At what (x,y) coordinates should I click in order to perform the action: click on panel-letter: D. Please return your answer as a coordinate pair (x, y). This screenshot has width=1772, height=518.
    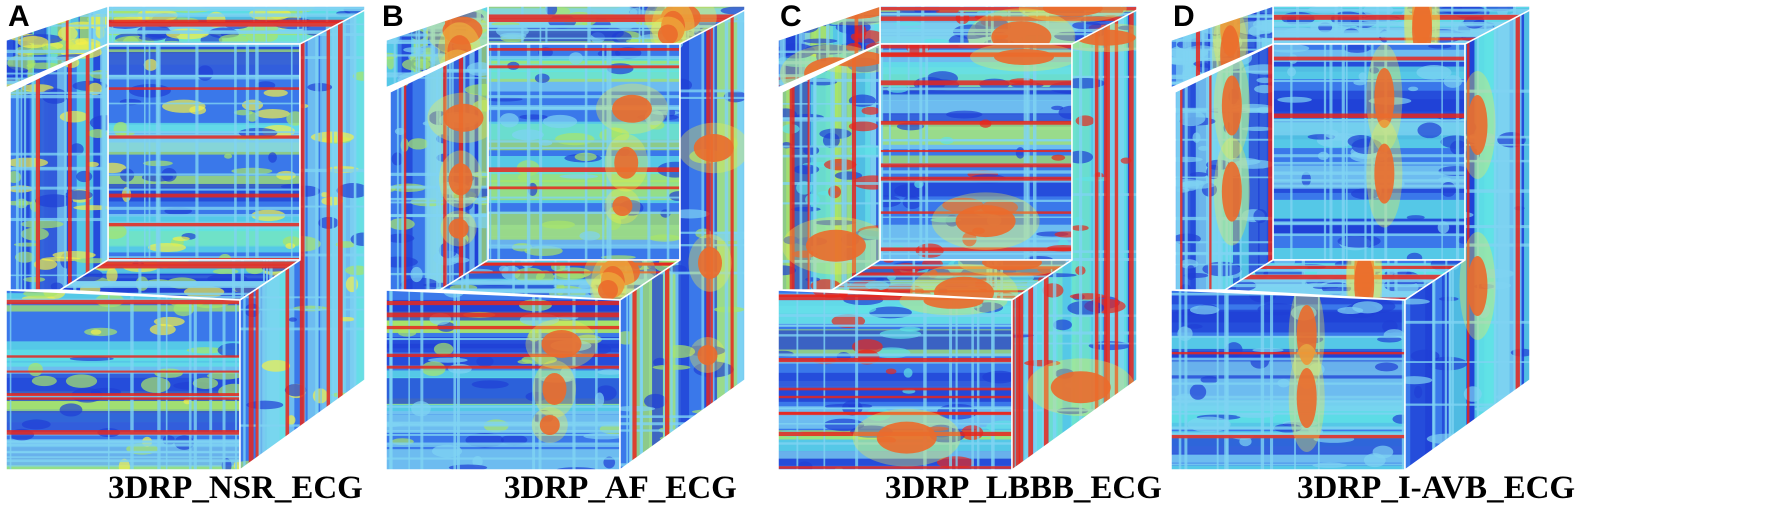
    Looking at the image, I should click on (1184, 16).